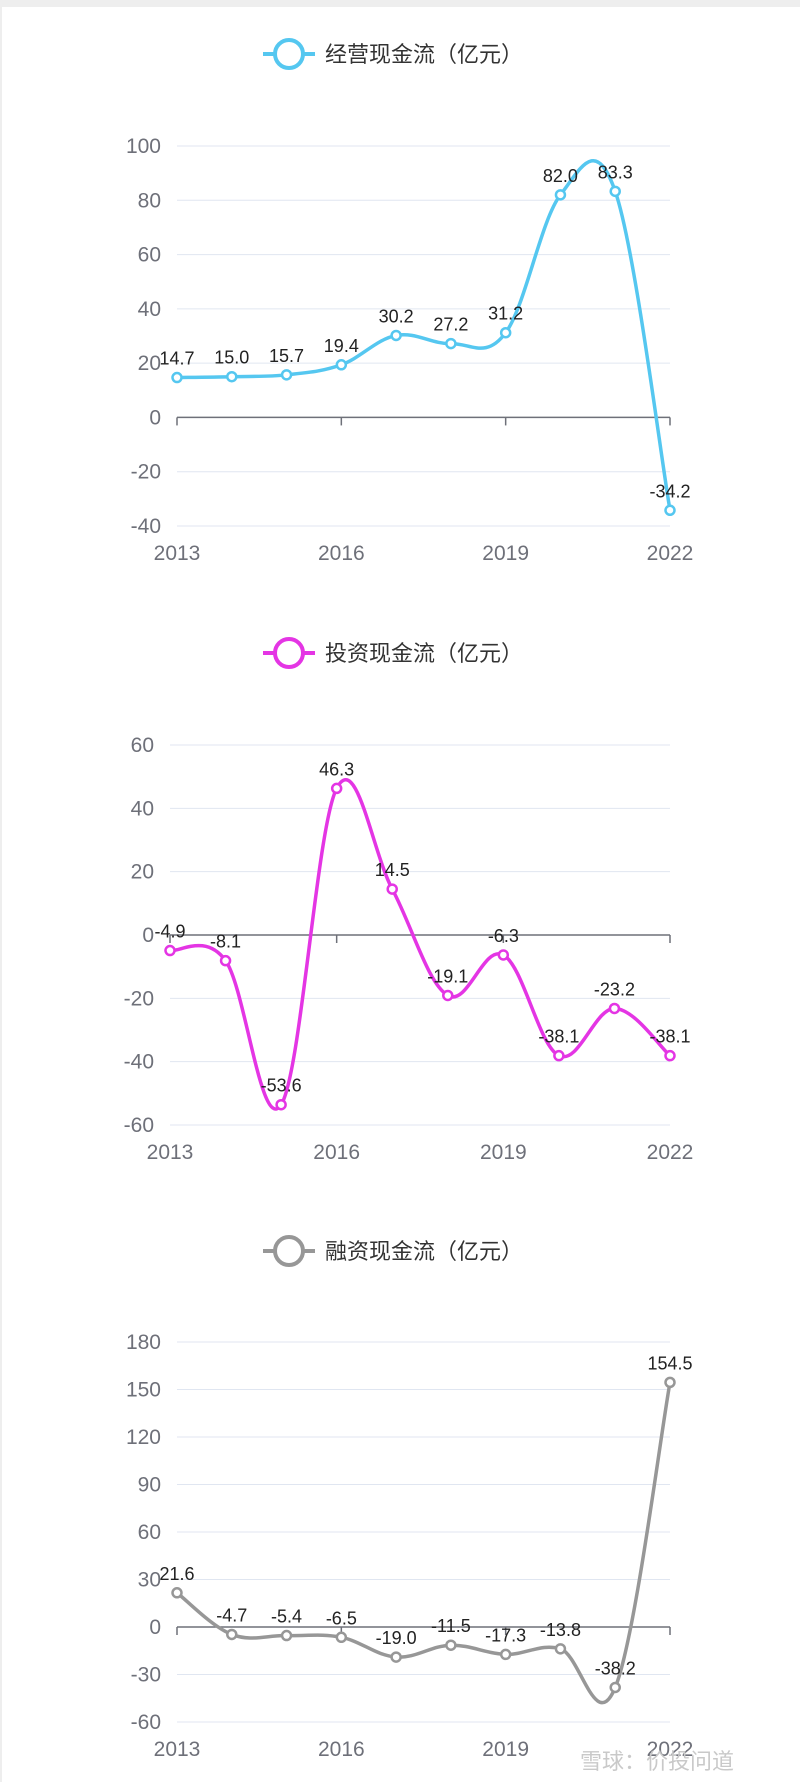 The height and width of the screenshot is (1782, 800). Describe the element at coordinates (424, 55) in the screenshot. I see `legend-label: 经营现金流（亿元）` at that location.